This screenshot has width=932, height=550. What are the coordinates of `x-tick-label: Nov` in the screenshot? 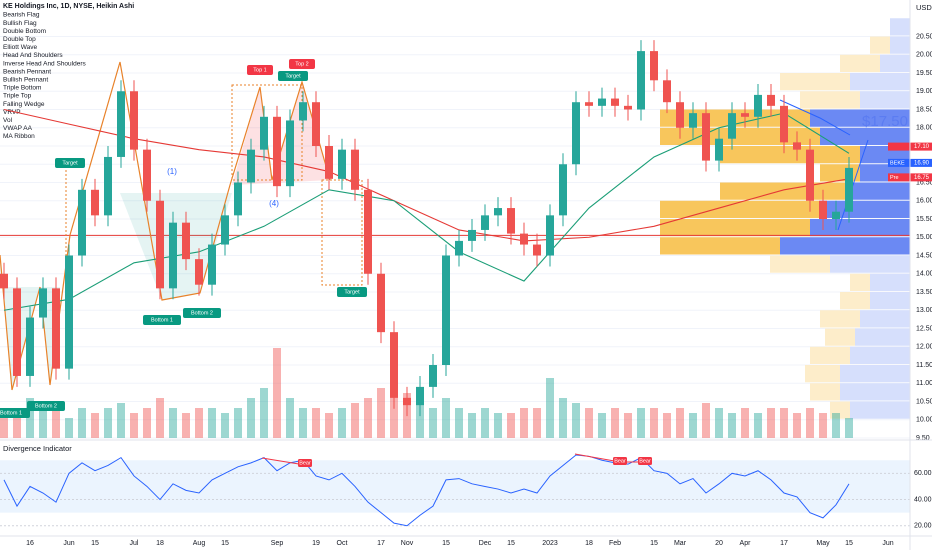 It's located at (407, 543).